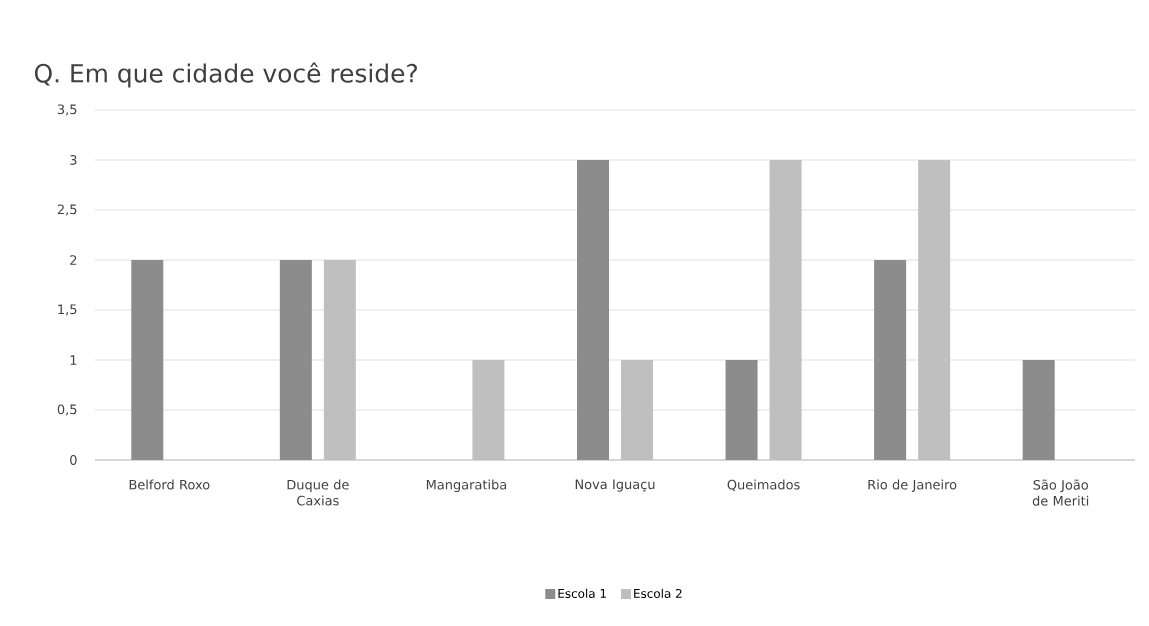 The width and height of the screenshot is (1149, 626). I want to click on x-tick-label: Duque de Caxias, so click(318, 492).